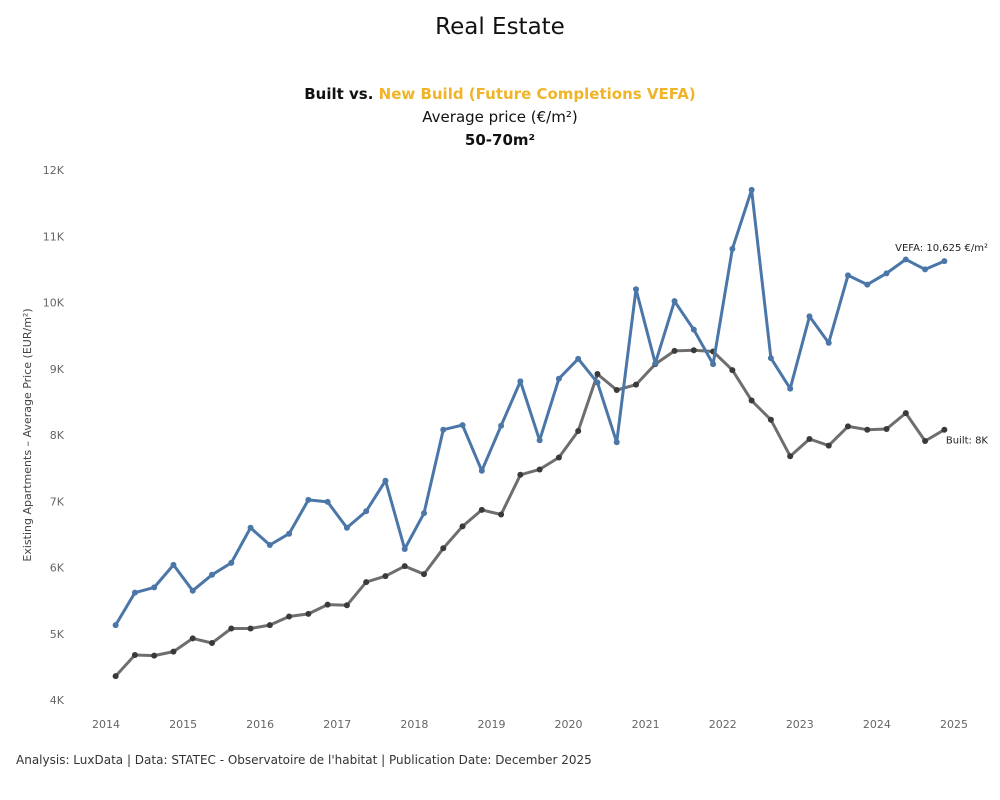 This screenshot has height=800, width=1000. I want to click on vefa-end-label: VEFA: 10,625 €/m², so click(941, 248).